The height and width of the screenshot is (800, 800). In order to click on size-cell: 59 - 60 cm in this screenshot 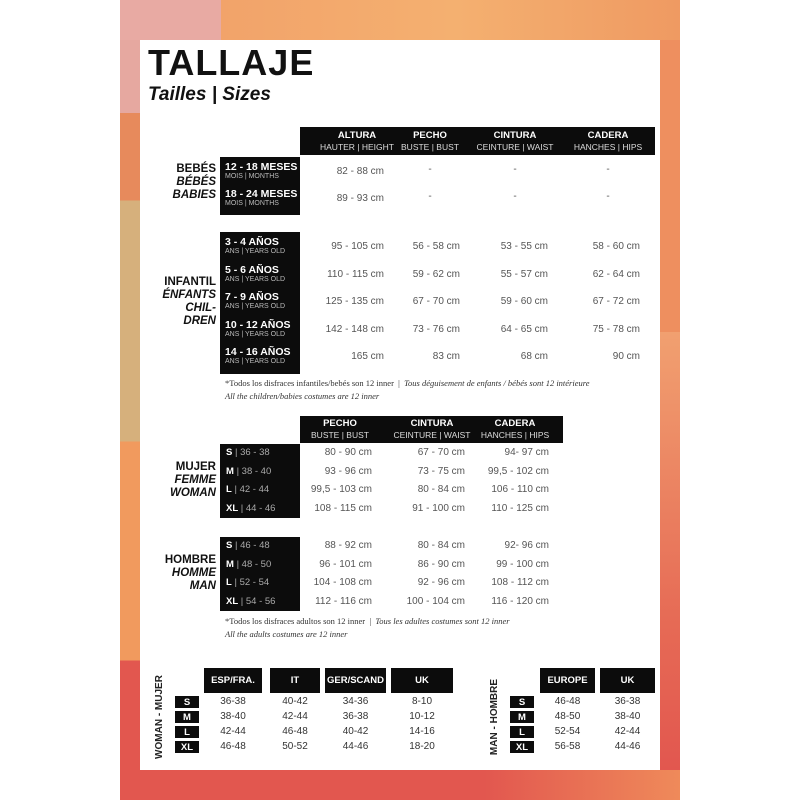, I will do `click(524, 302)`.